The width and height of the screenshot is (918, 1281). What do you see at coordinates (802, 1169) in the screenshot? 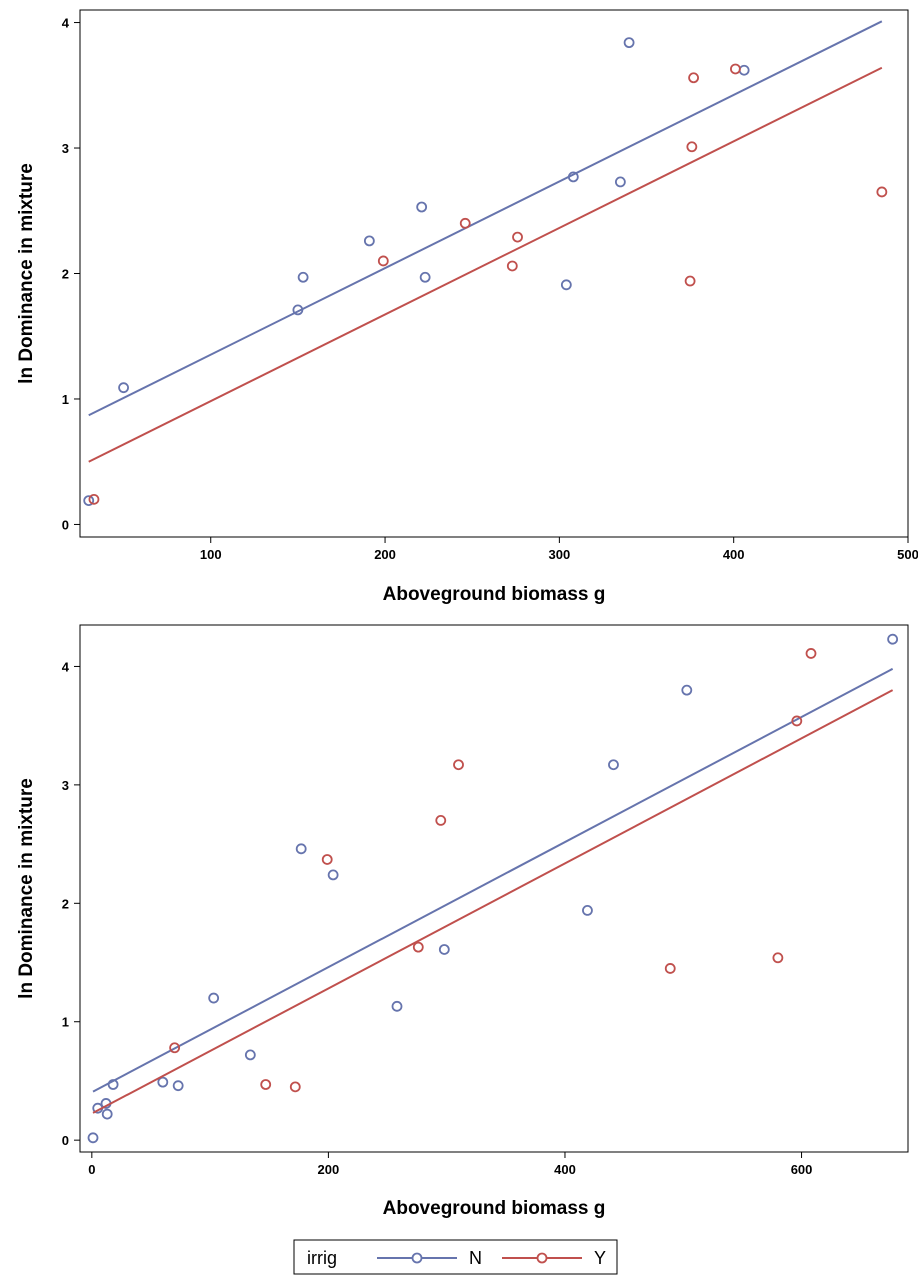
I see `x-tick-label: 600` at bounding box center [802, 1169].